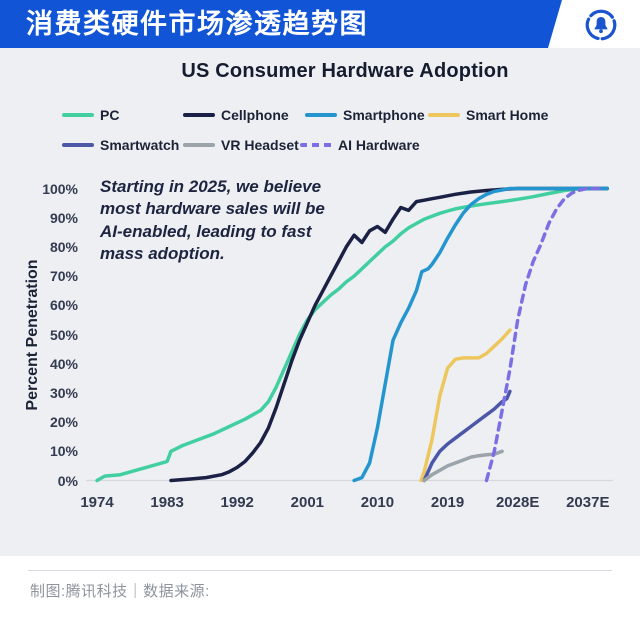 The height and width of the screenshot is (617, 640). What do you see at coordinates (260, 145) in the screenshot?
I see `legend-label-vr-headset: VR Headset` at bounding box center [260, 145].